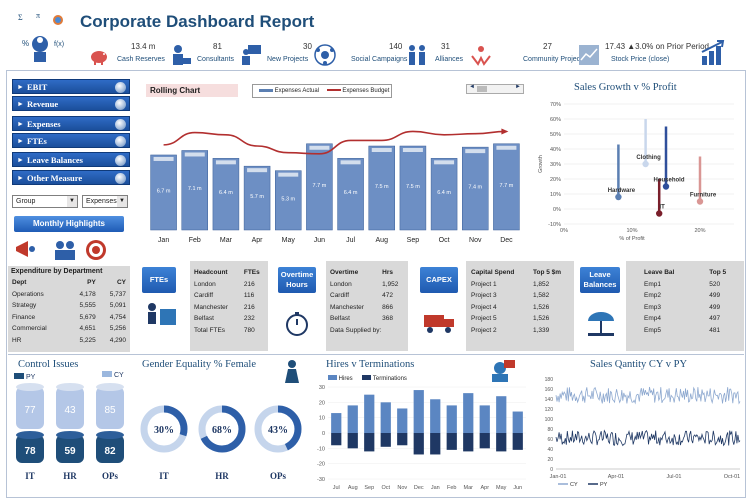  What do you see at coordinates (472, 87) in the screenshot?
I see `scroll-left-icon: ◄` at bounding box center [472, 87].